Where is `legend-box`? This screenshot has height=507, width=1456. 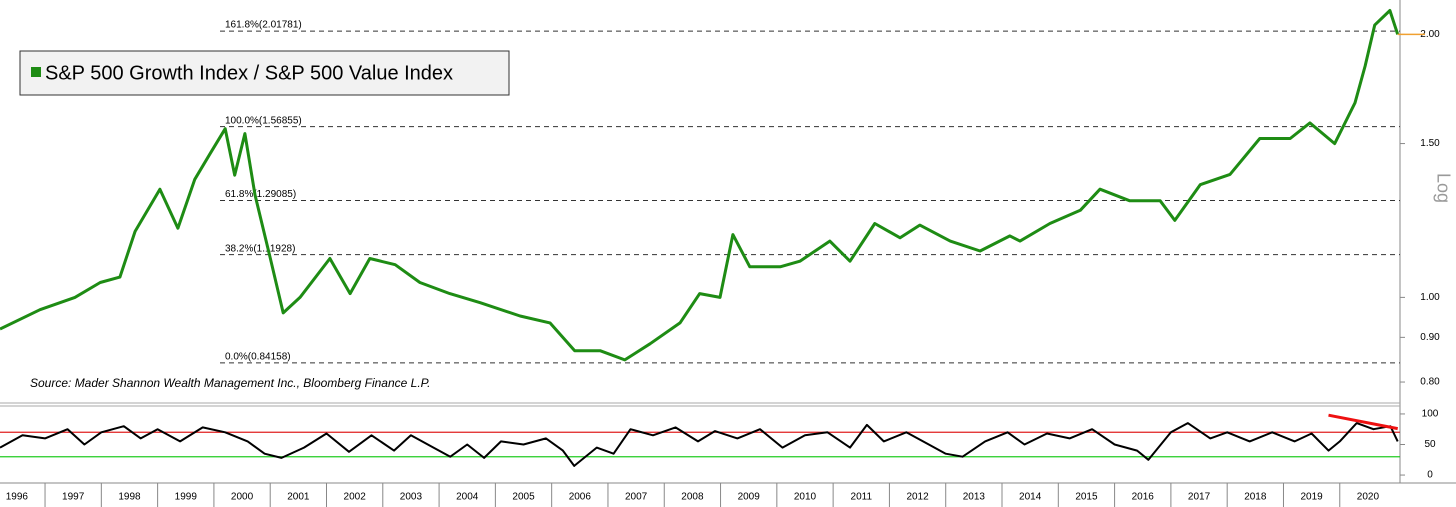
legend-box is located at coordinates (264, 73).